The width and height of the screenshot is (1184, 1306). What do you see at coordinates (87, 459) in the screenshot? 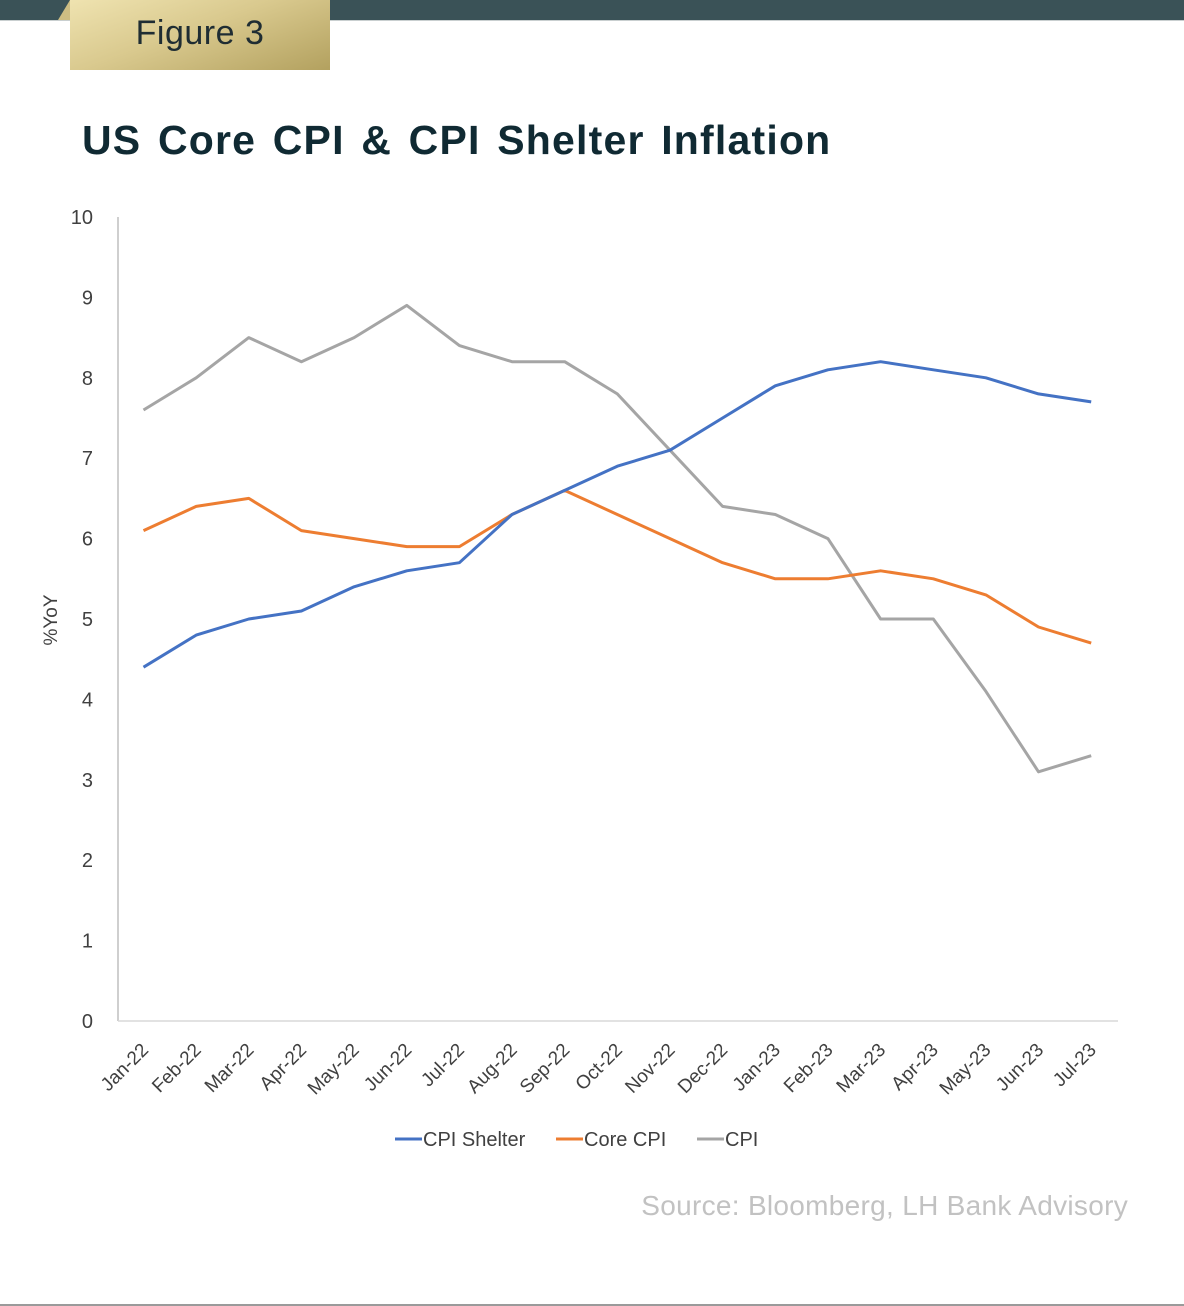
I see `y-tick-label: 7` at bounding box center [87, 459].